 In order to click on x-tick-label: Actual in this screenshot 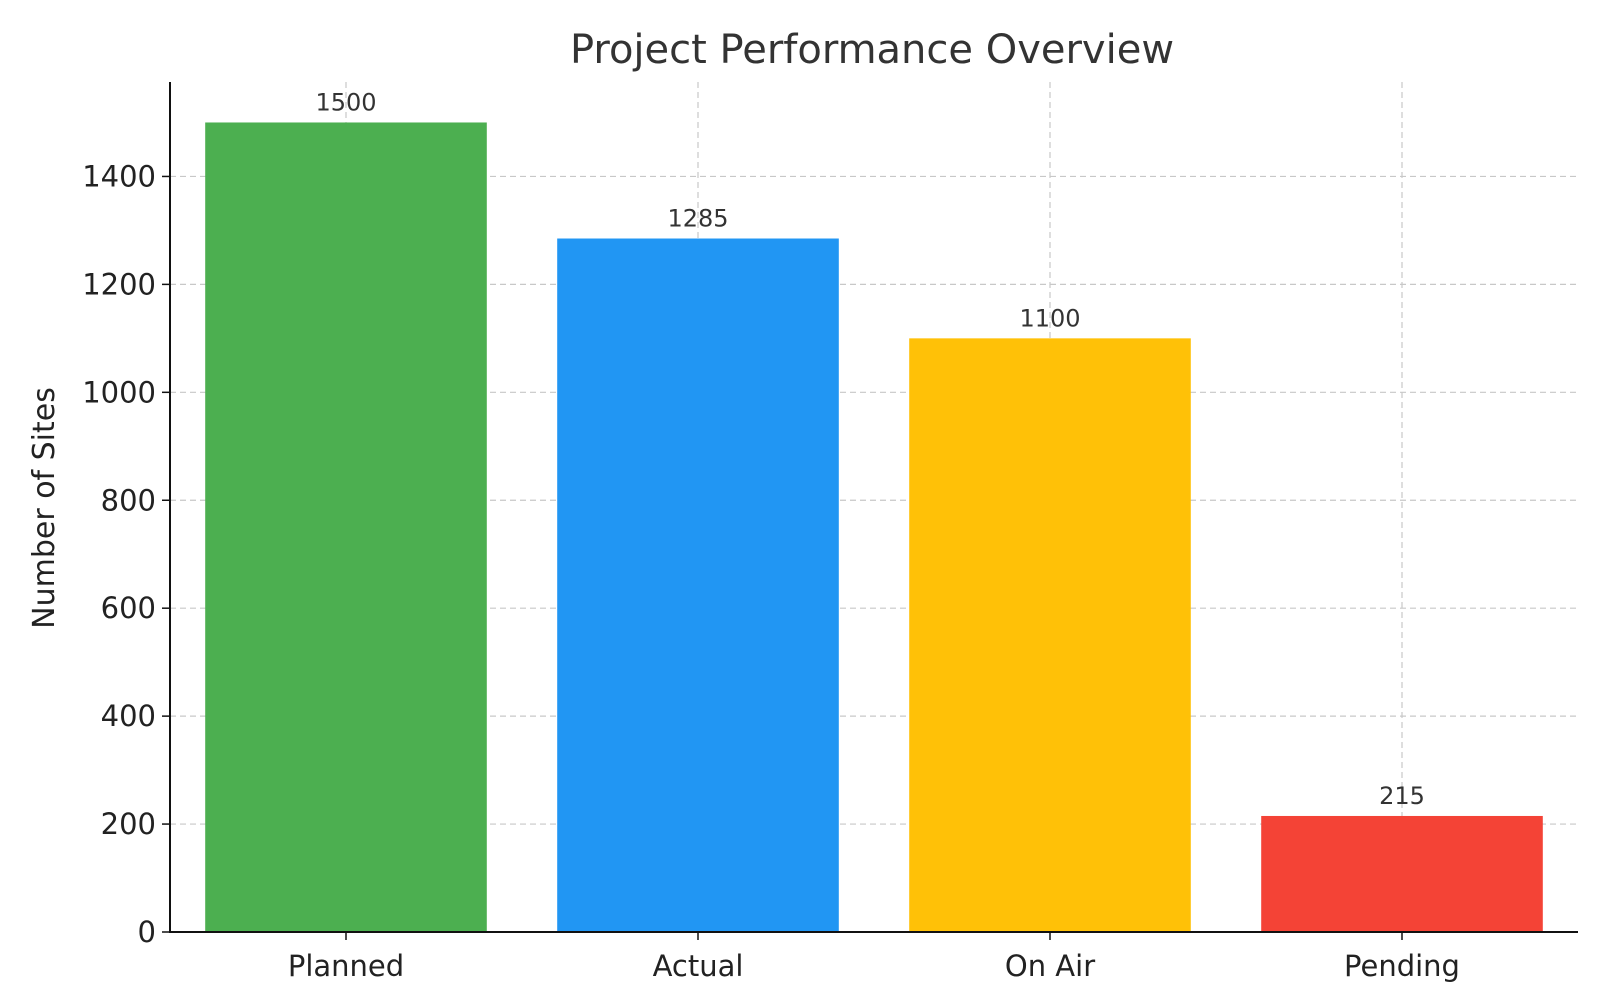, I will do `click(698, 966)`.